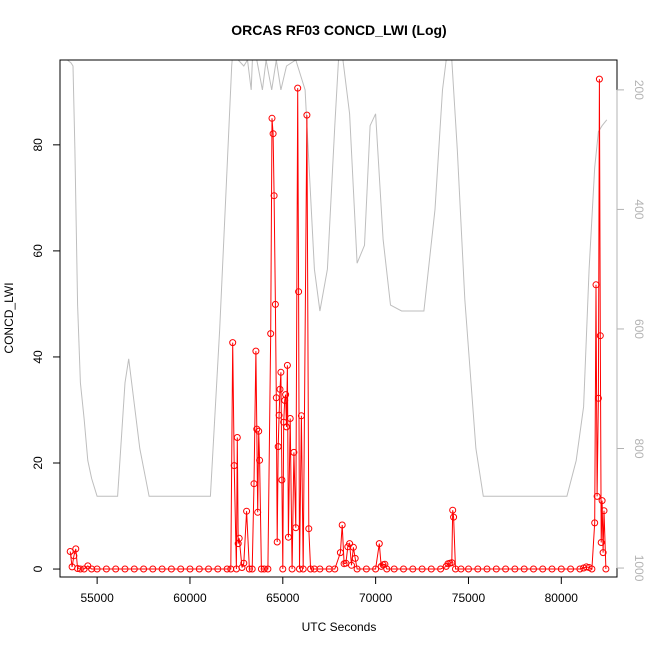  Describe the element at coordinates (46, 355) in the screenshot. I see `y-axis: 0 20 40 60 80` at that location.